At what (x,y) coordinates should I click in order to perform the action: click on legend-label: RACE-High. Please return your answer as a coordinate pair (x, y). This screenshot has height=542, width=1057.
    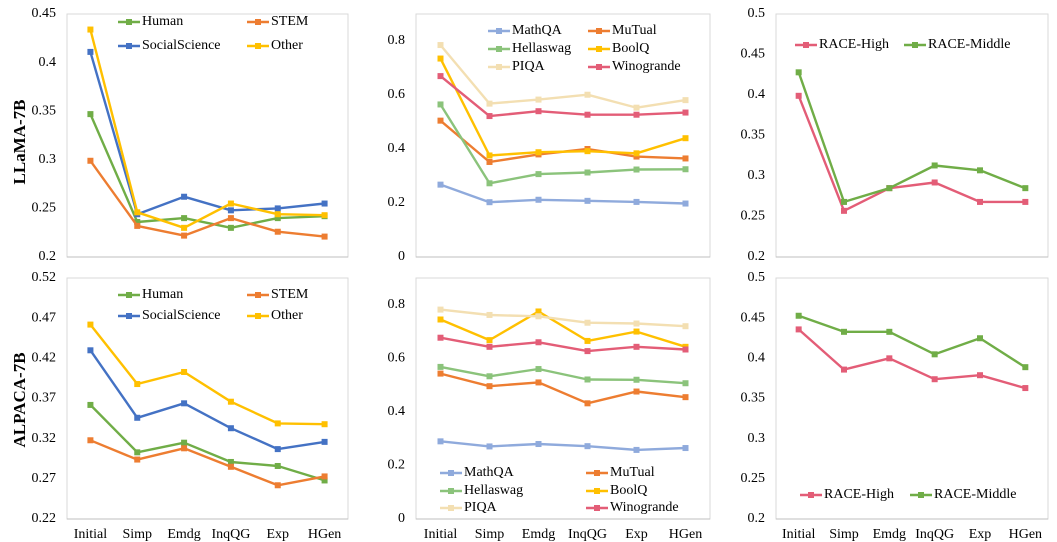
    Looking at the image, I should click on (854, 44).